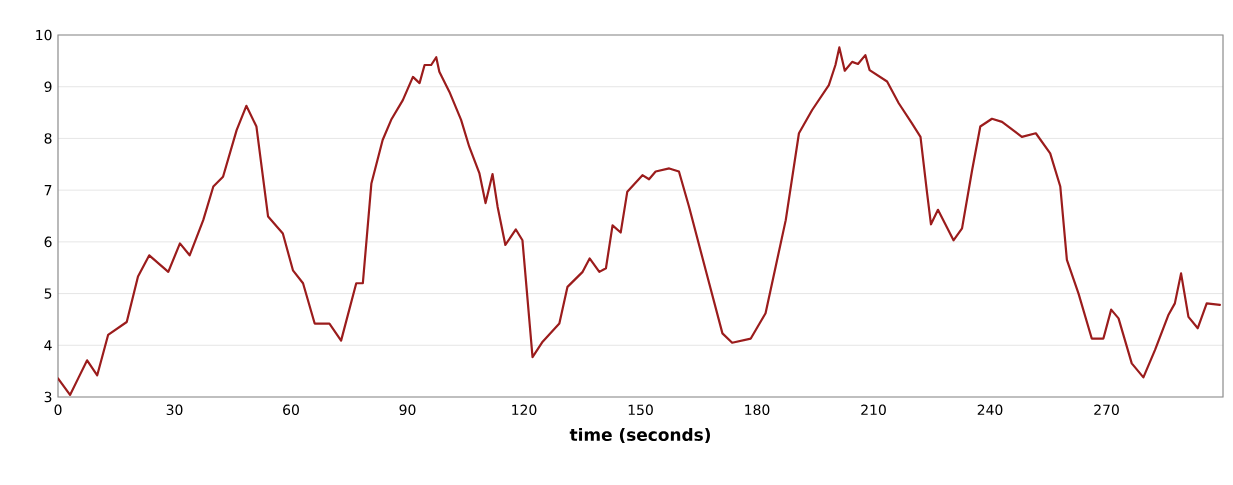 This screenshot has width=1233, height=485. What do you see at coordinates (640, 410) in the screenshot?
I see `x-tick-label: 150` at bounding box center [640, 410].